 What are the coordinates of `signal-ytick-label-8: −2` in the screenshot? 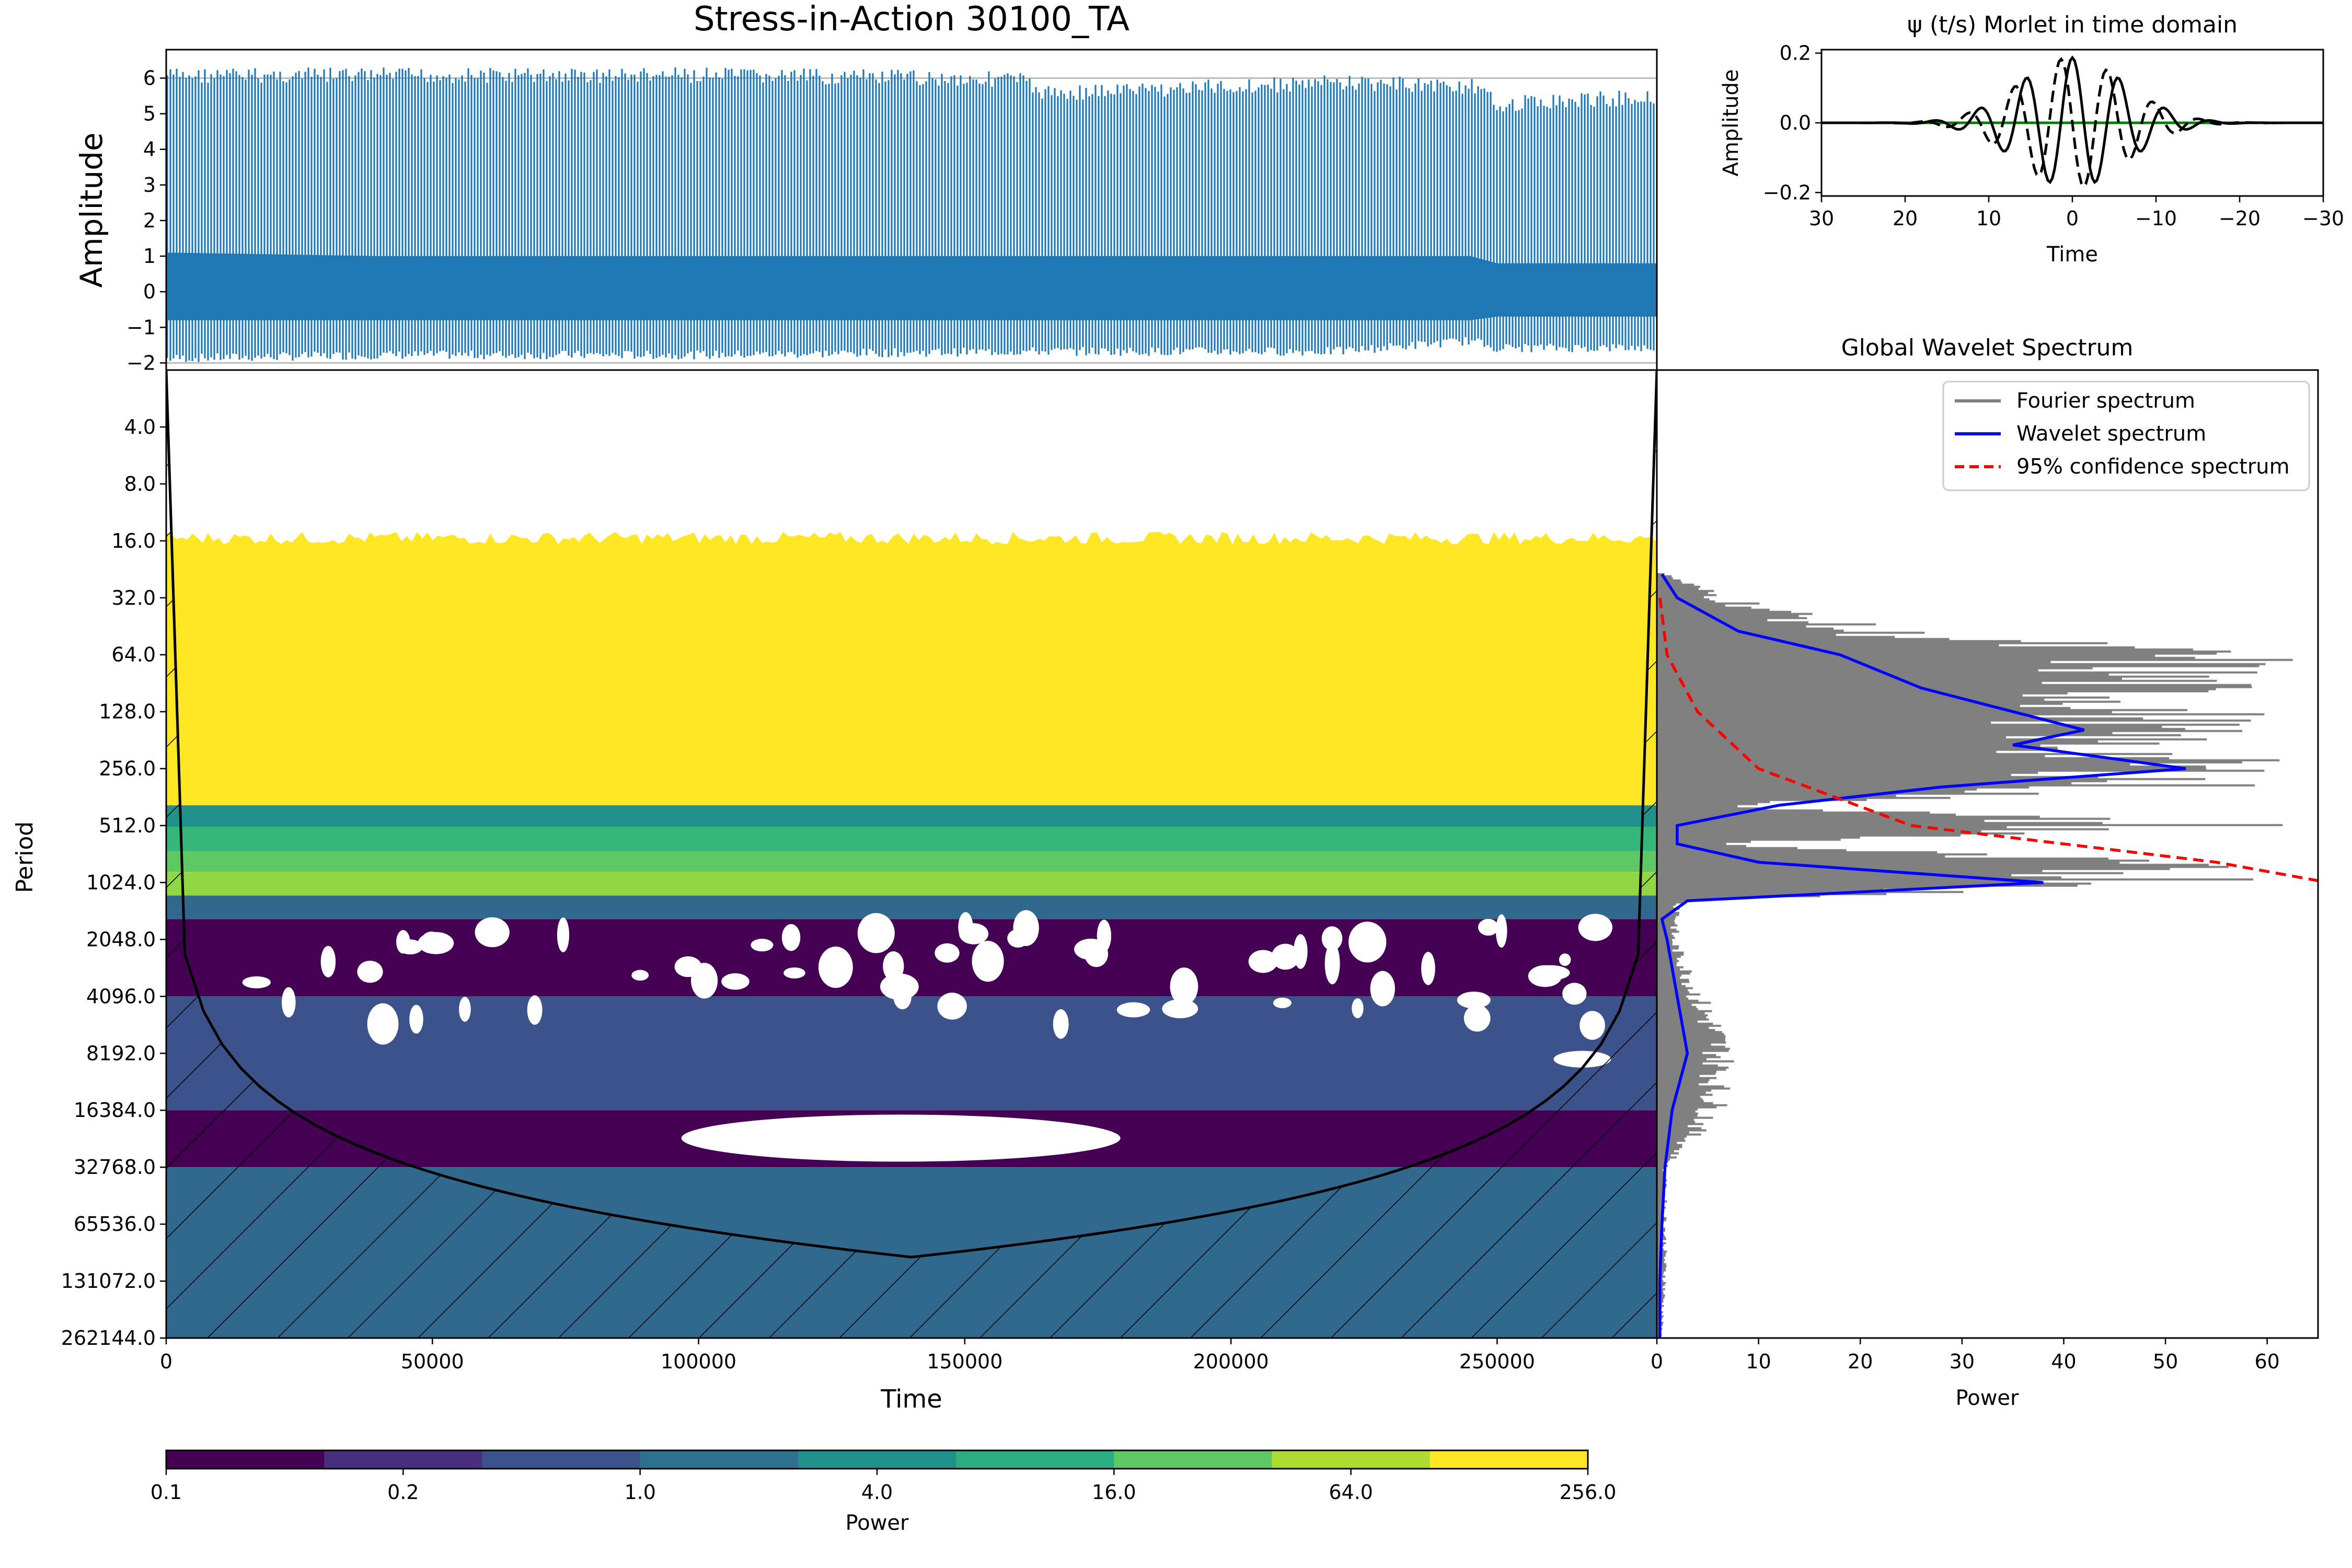 It's located at (141, 362).